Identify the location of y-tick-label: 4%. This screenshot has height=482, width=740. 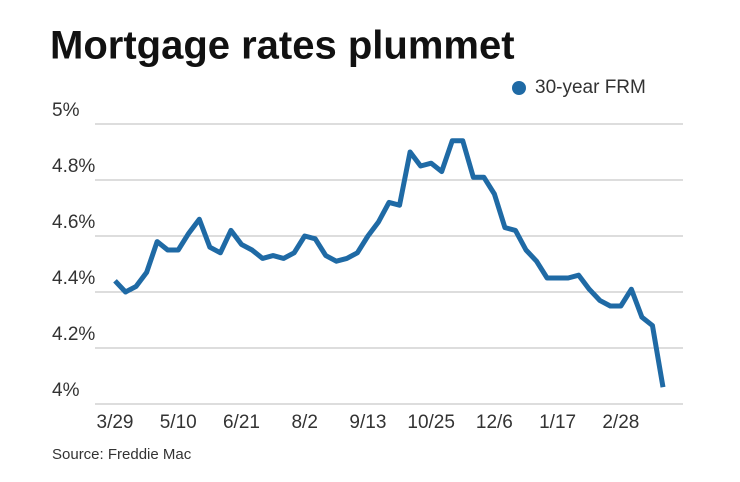
(66, 390).